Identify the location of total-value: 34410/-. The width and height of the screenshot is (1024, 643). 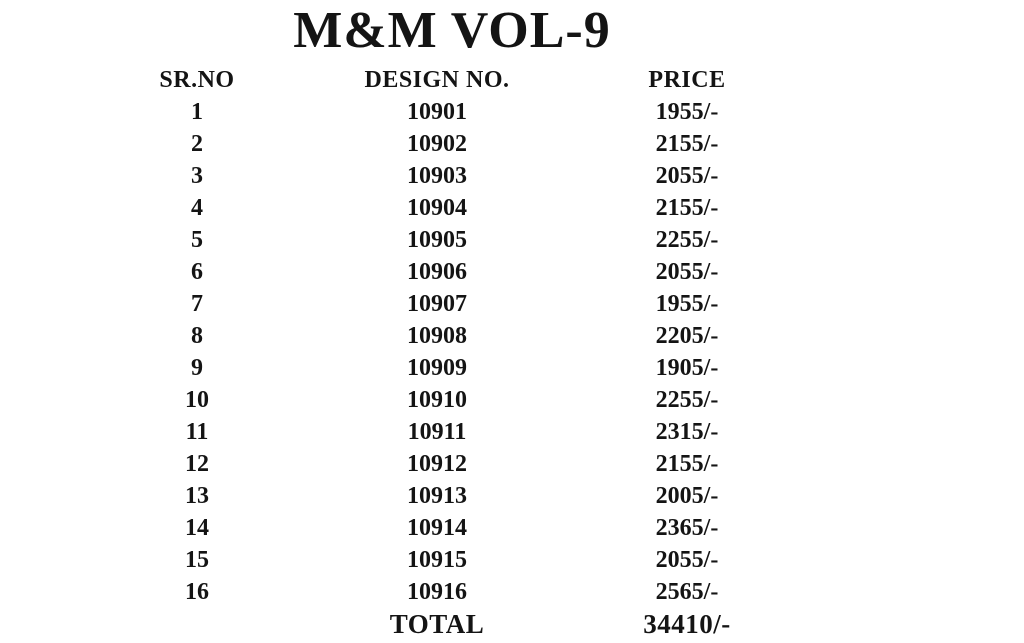
(687, 624).